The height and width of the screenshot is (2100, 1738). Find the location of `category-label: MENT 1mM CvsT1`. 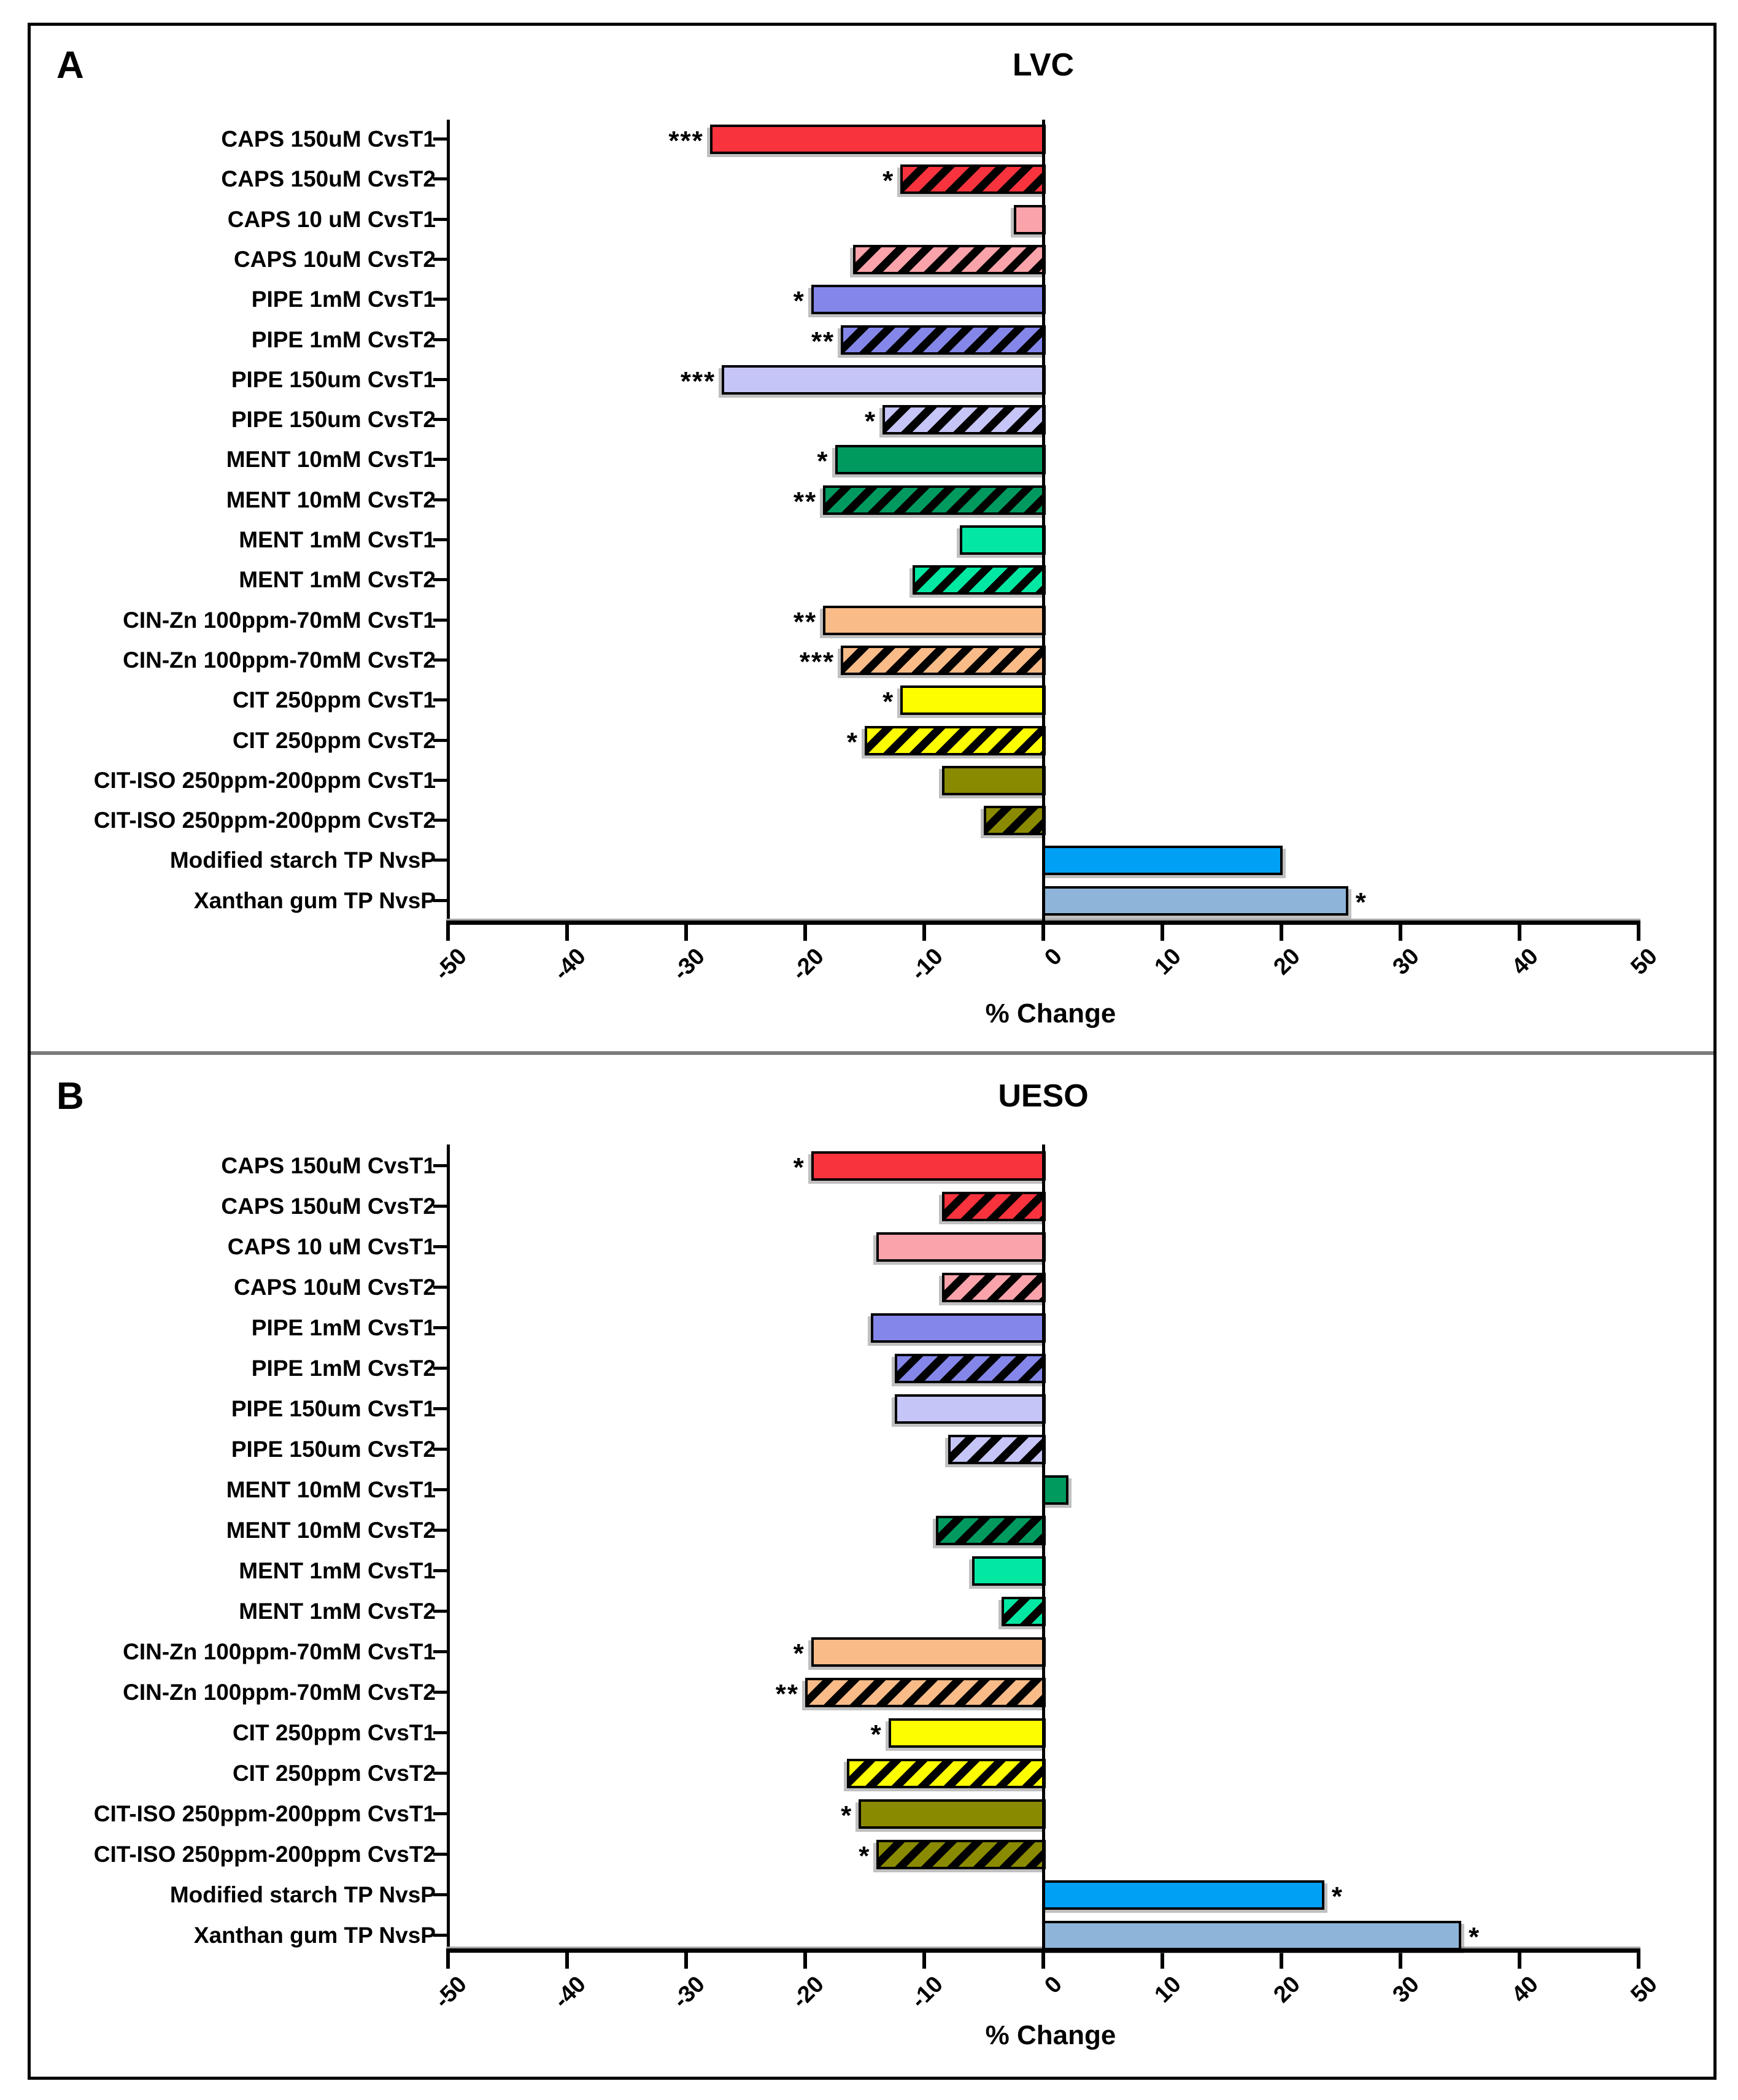

category-label: MENT 1mM CvsT1 is located at coordinates (337, 539).